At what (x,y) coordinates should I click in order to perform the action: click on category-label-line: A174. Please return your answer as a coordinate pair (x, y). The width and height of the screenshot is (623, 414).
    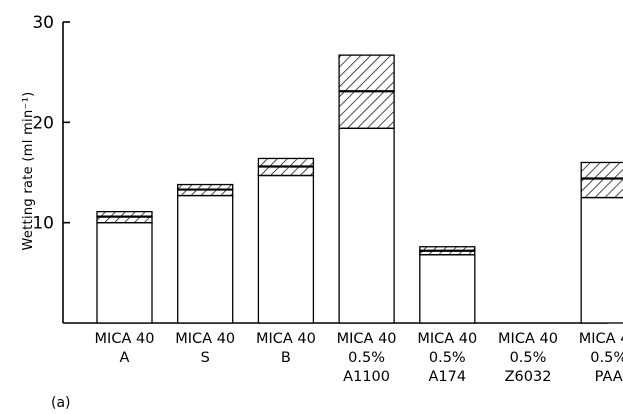
    Looking at the image, I should click on (447, 377).